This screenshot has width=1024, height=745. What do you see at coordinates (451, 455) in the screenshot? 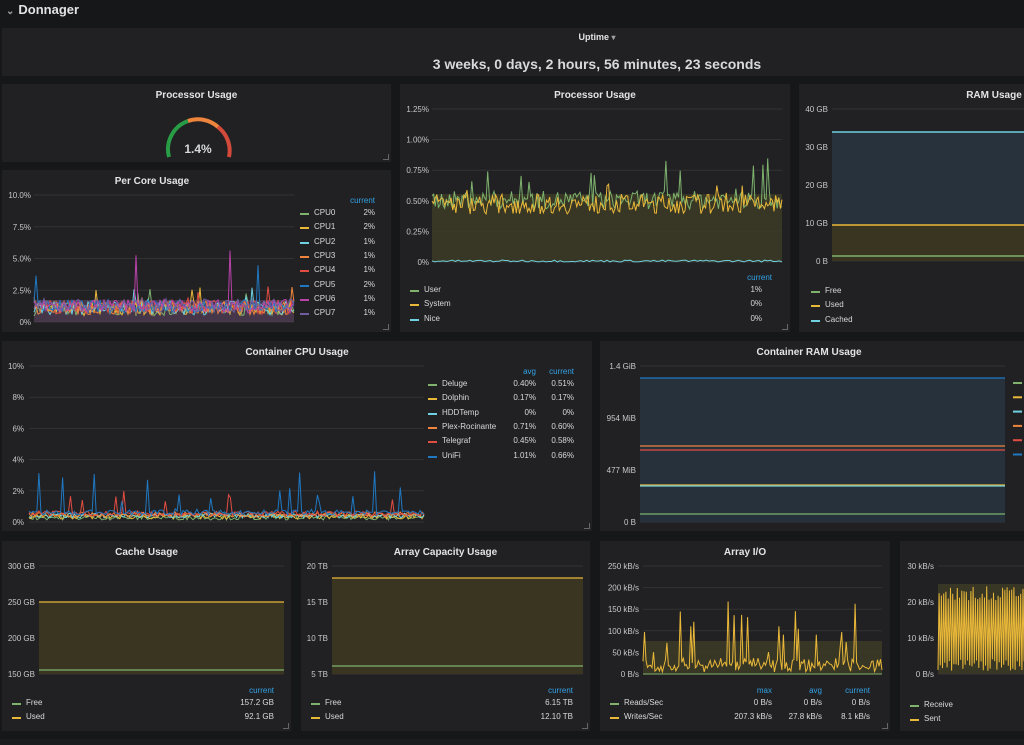
I see `legend-label: UniFi` at bounding box center [451, 455].